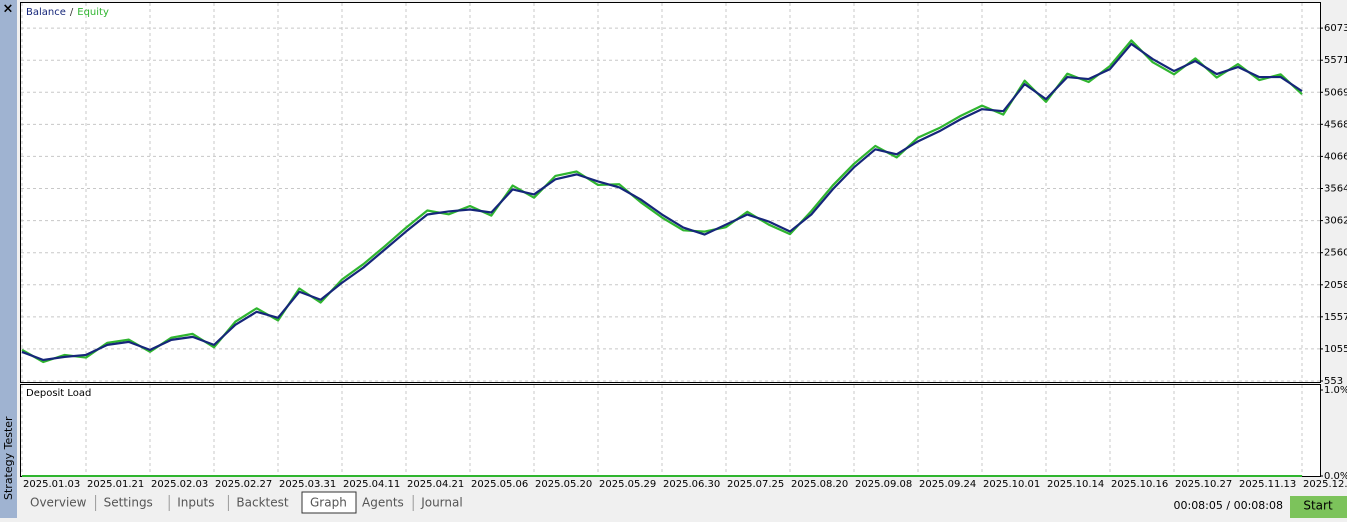 This screenshot has width=1347, height=522. Describe the element at coordinates (1335, 60) in the screenshot. I see `y-tick-label: 5571` at that location.